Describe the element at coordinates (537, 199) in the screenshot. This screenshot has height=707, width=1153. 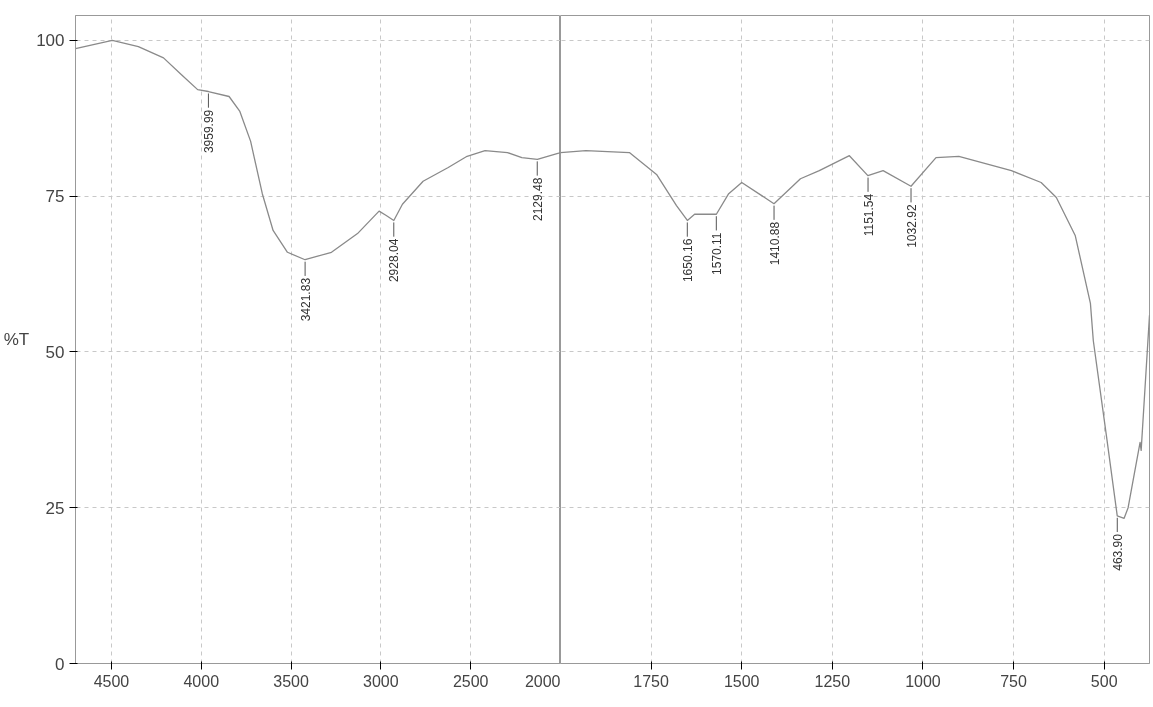
I see `annotation: 2129.48` at that location.